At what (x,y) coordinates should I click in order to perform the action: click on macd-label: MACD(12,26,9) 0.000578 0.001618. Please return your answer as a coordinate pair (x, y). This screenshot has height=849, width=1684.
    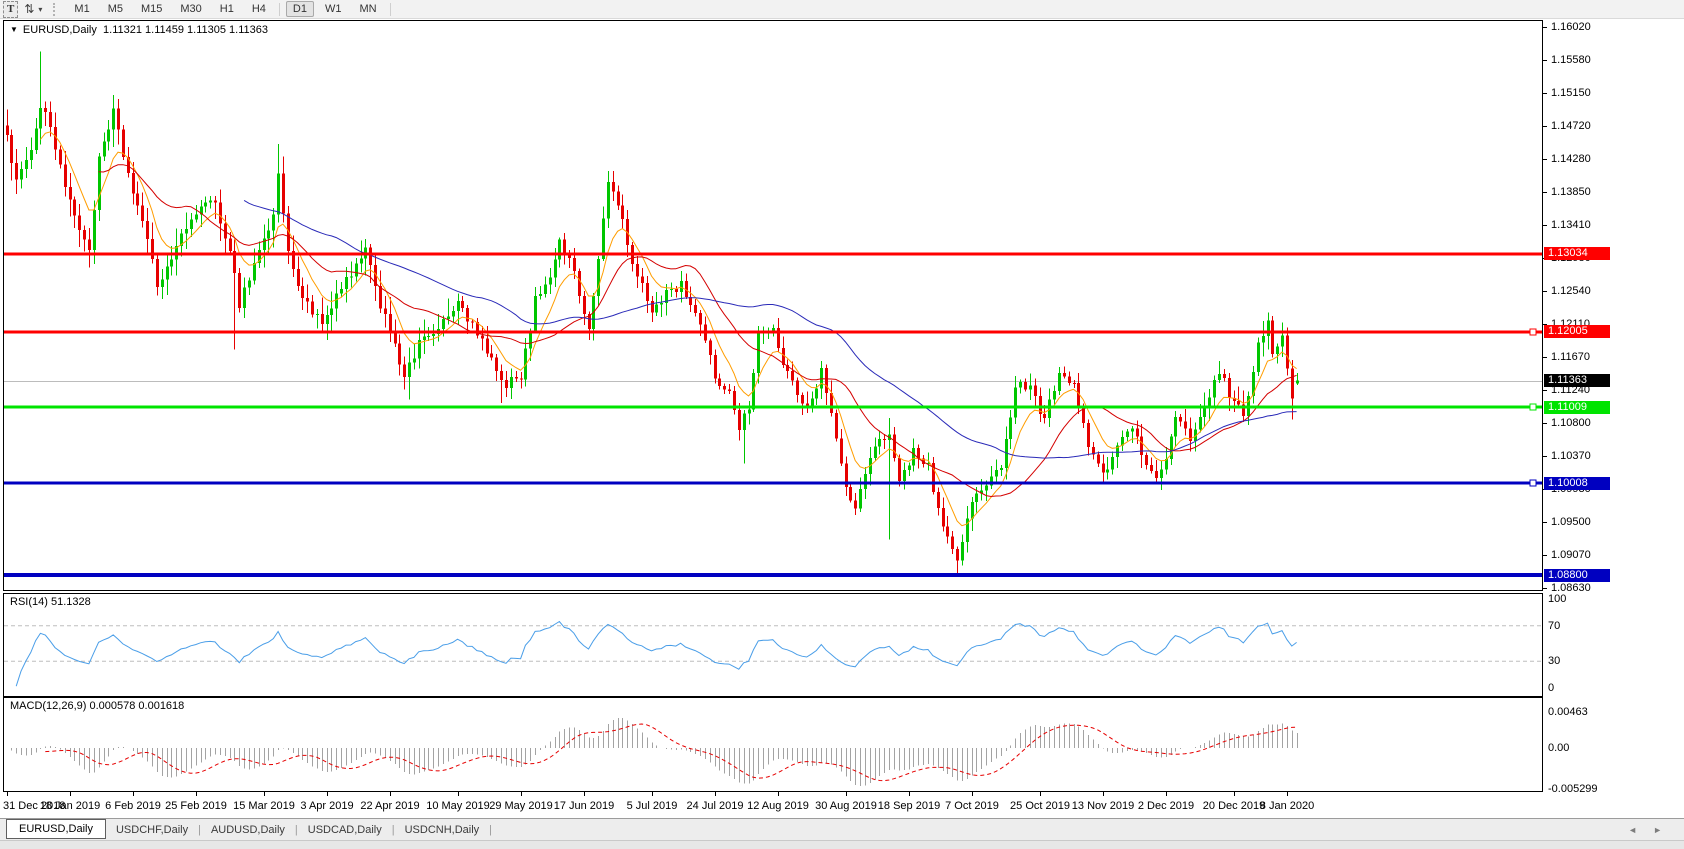
    Looking at the image, I should click on (97, 706).